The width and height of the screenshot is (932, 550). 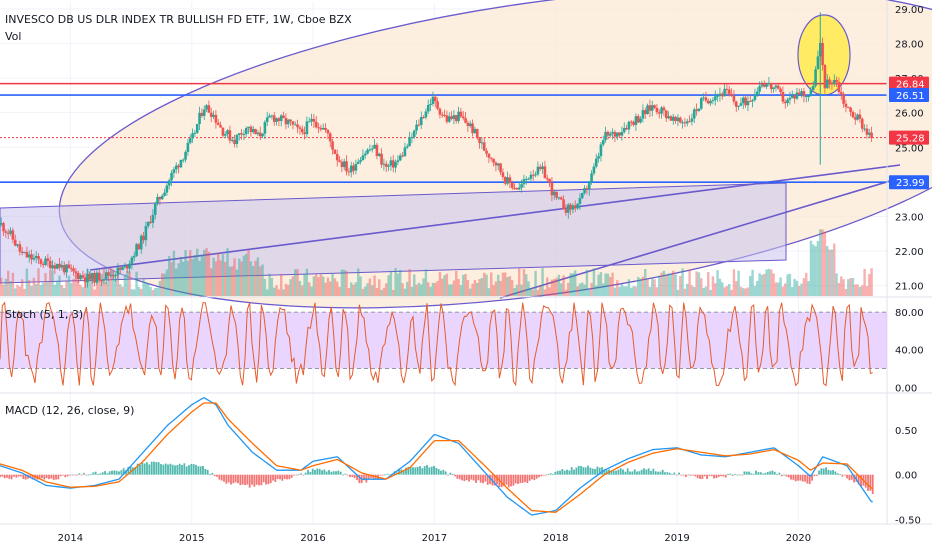 I want to click on time-tick-2014: 2014, so click(x=70, y=538).